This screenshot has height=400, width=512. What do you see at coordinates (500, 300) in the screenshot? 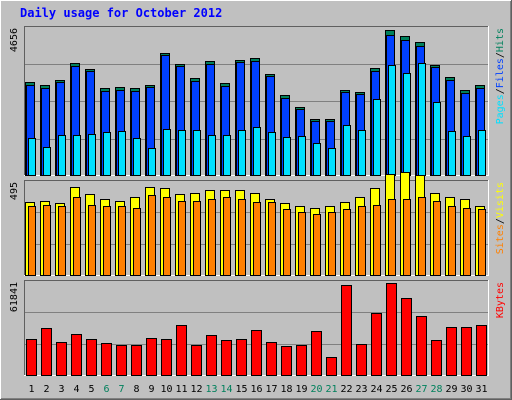
I see `legend-kbytes: KBytes` at bounding box center [500, 300].